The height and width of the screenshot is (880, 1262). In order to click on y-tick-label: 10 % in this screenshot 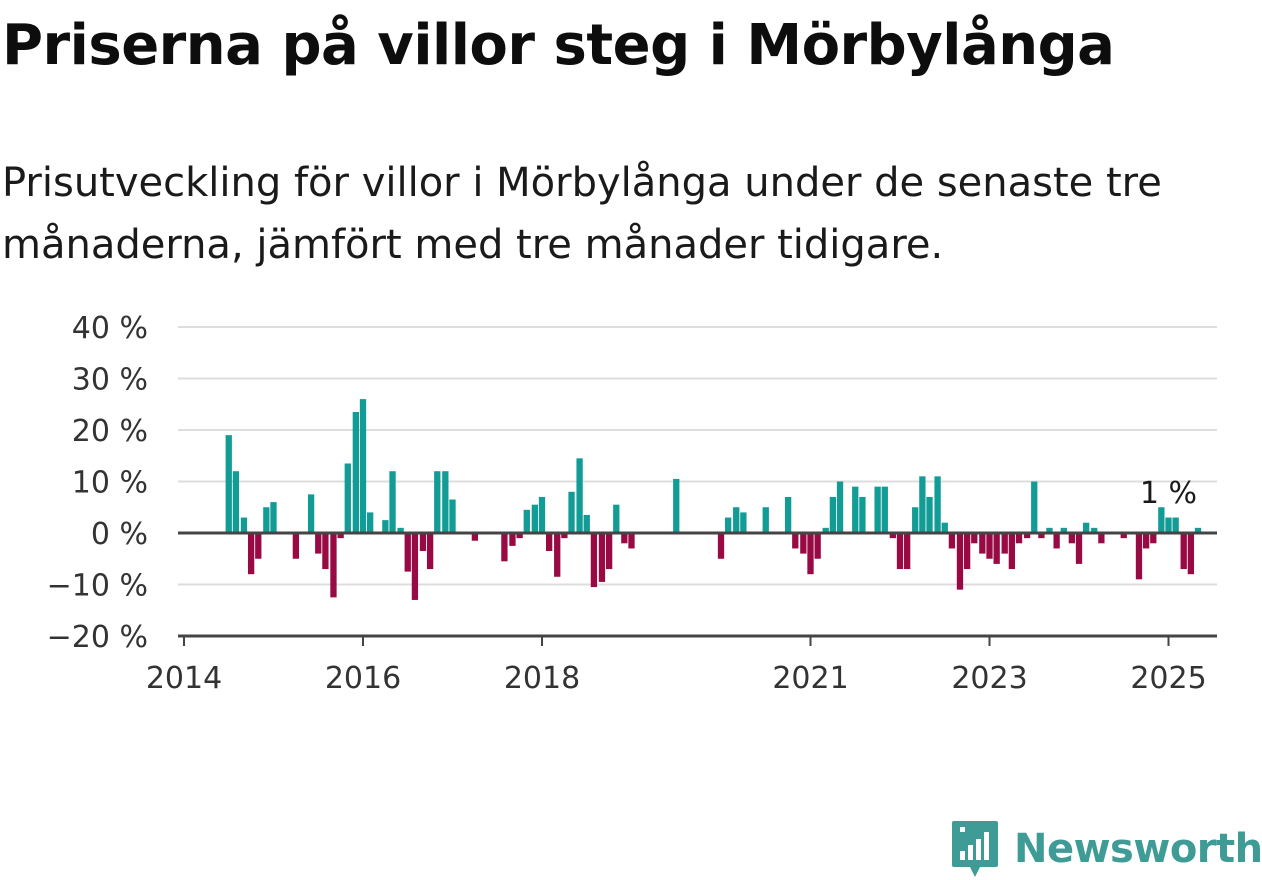, I will do `click(110, 483)`.